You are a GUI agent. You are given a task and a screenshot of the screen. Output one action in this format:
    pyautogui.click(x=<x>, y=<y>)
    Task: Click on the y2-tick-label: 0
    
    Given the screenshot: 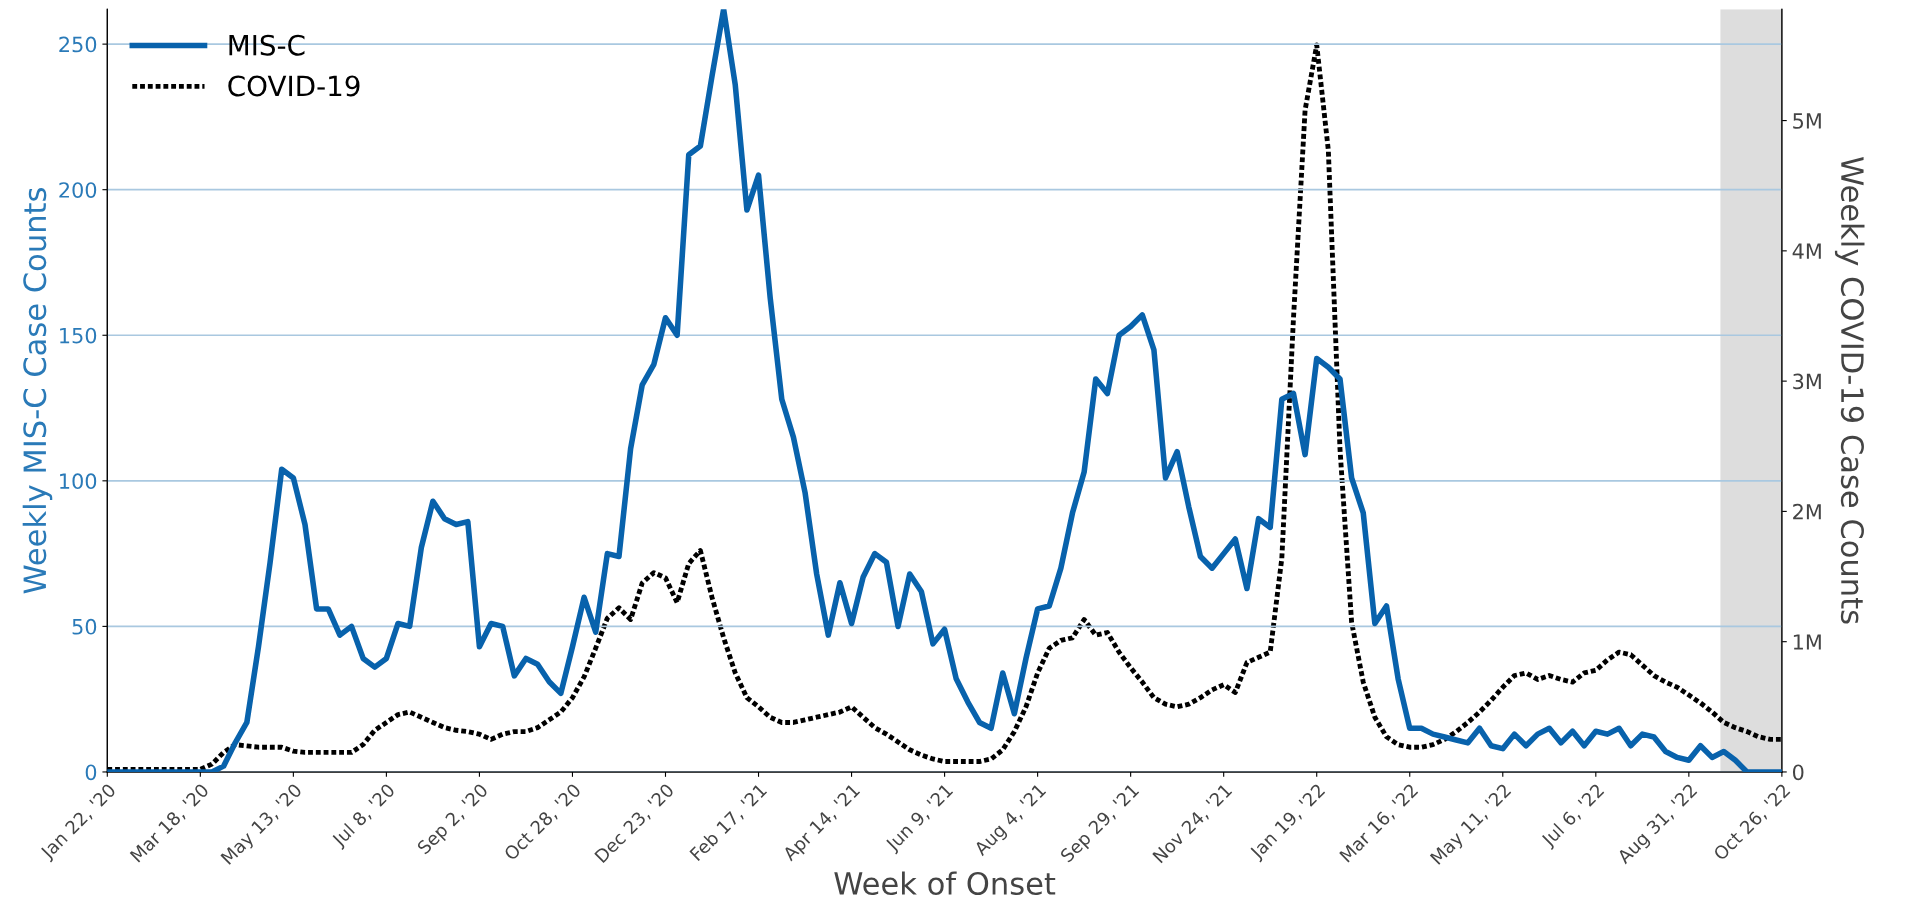 What is the action you would take?
    pyautogui.click(x=1798, y=772)
    